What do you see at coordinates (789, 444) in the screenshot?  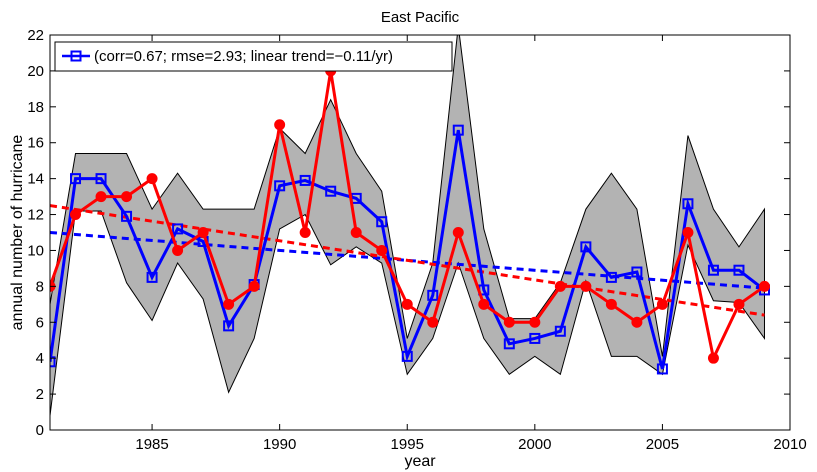 I see `x-tick-label: 2010` at bounding box center [789, 444].